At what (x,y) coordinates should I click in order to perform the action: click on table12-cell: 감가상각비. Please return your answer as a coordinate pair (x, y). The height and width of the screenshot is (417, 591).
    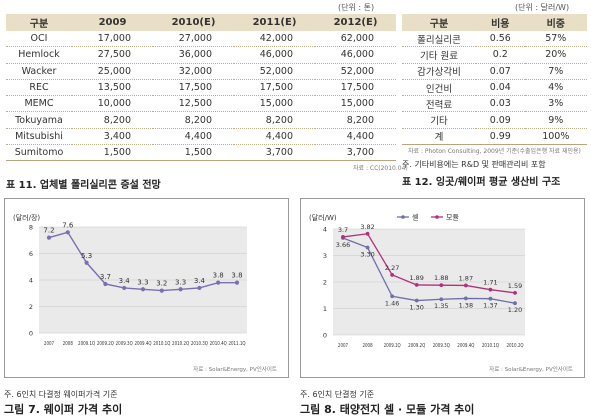
    Looking at the image, I should click on (439, 71).